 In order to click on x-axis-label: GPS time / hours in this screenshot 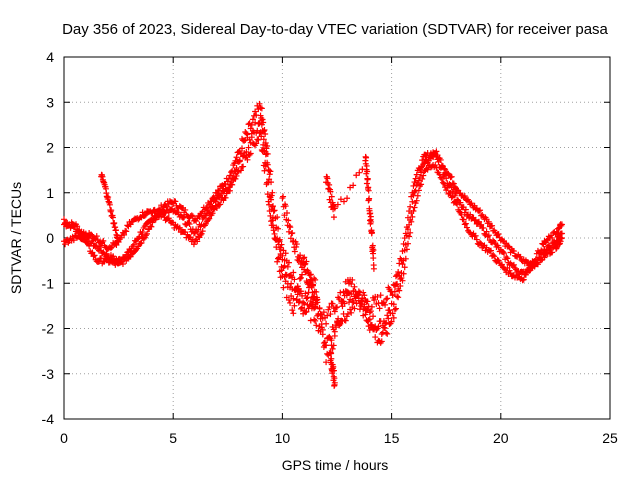, I will do `click(335, 465)`.